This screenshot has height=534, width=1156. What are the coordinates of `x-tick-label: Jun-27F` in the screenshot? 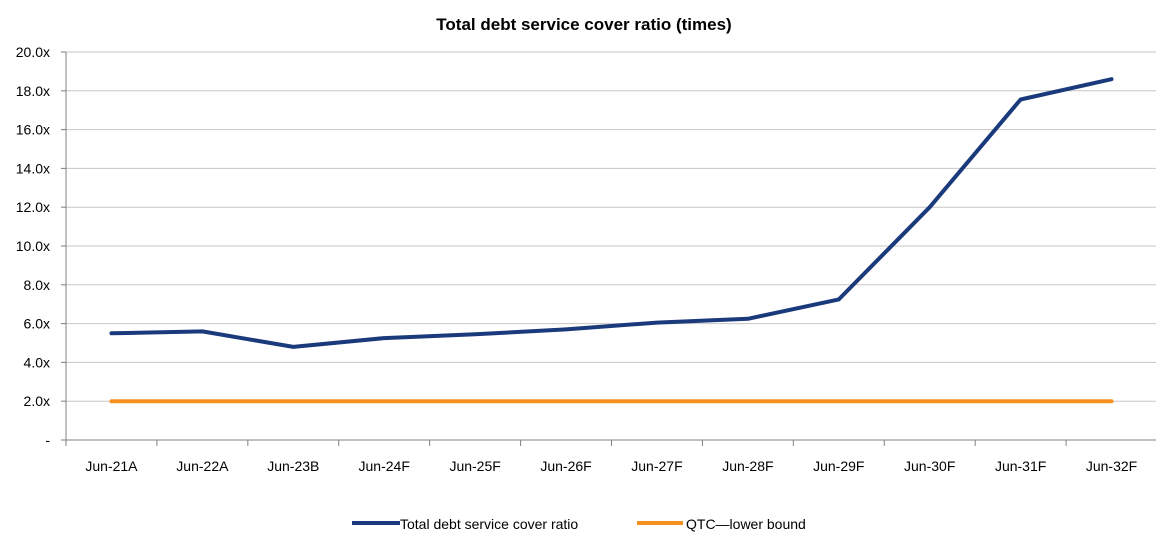 It's located at (656, 466).